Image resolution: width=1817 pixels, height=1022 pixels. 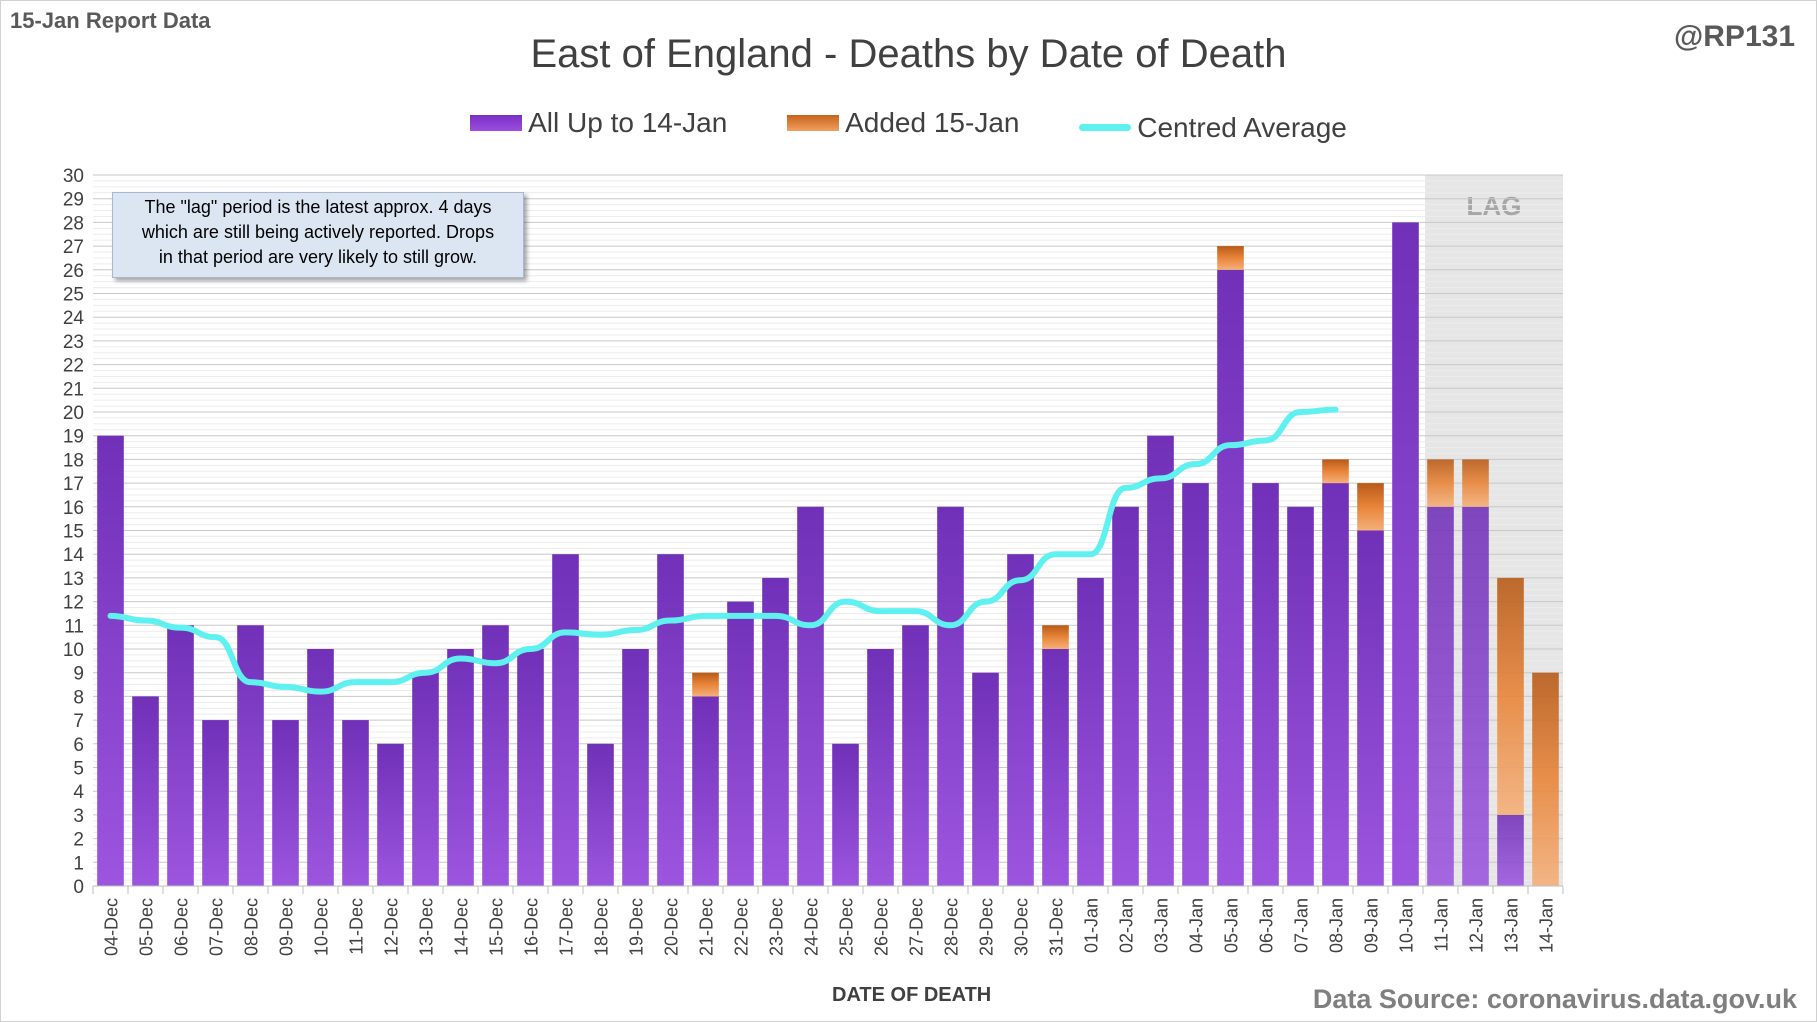 I want to click on y-tick-label: 28, so click(x=73, y=223).